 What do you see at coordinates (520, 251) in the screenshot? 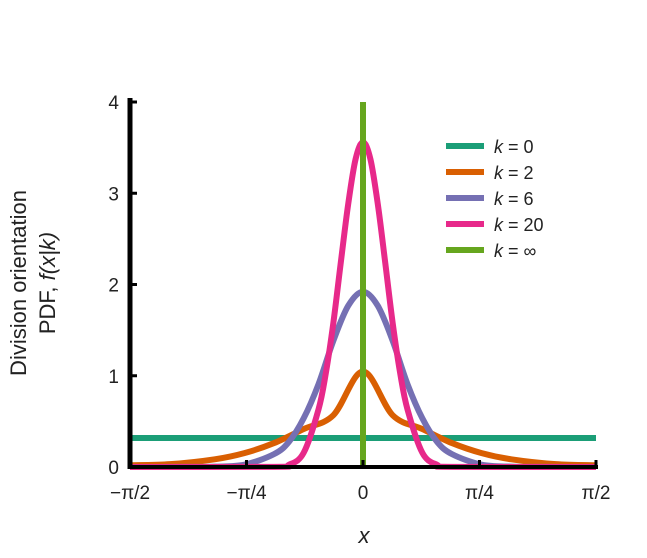
I see `legend-label-rest-4: = ∞` at bounding box center [520, 251].